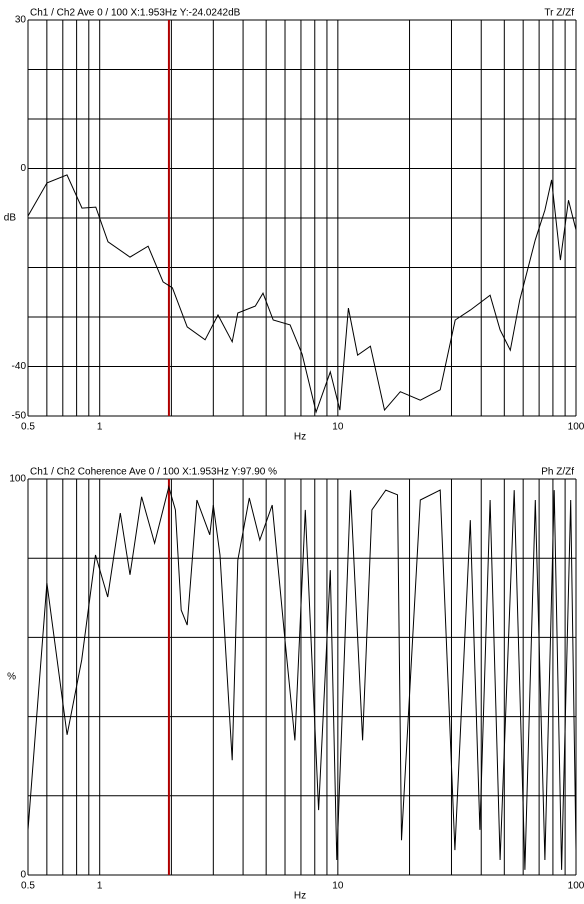 This screenshot has height=904, width=584. I want to click on y-axis-label: dB, so click(10, 218).